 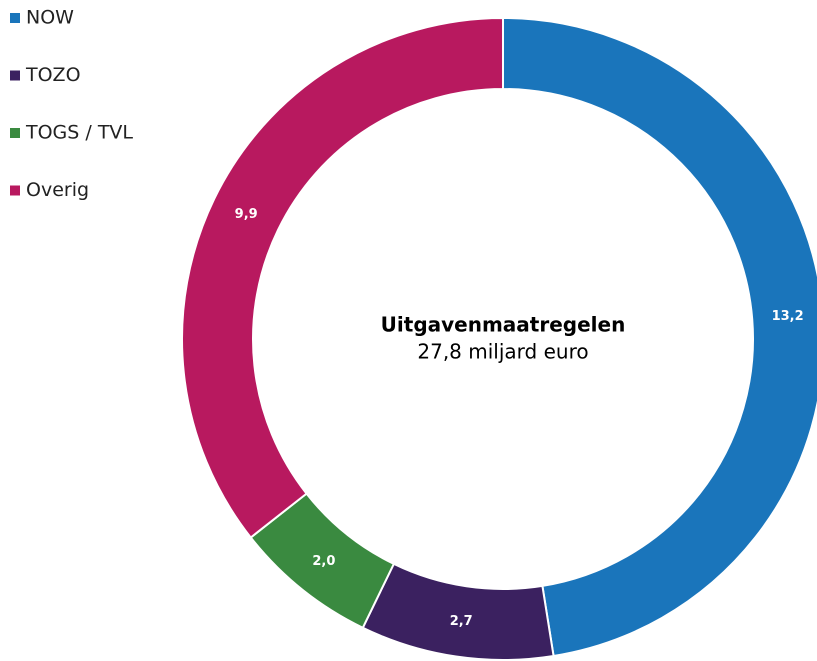 I want to click on center-subtitle: 27,8 miljard euro, so click(x=502, y=352).